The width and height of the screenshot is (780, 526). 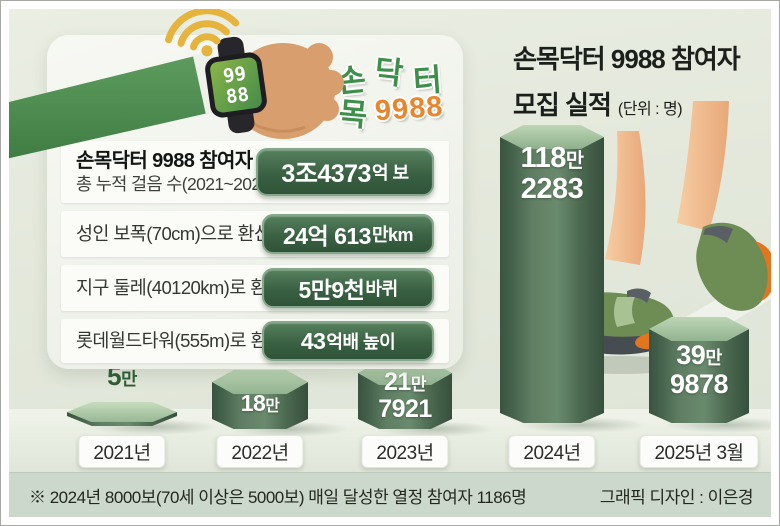 I want to click on brand-logo: 손 목 닥 터 9988, so click(x=400, y=95).